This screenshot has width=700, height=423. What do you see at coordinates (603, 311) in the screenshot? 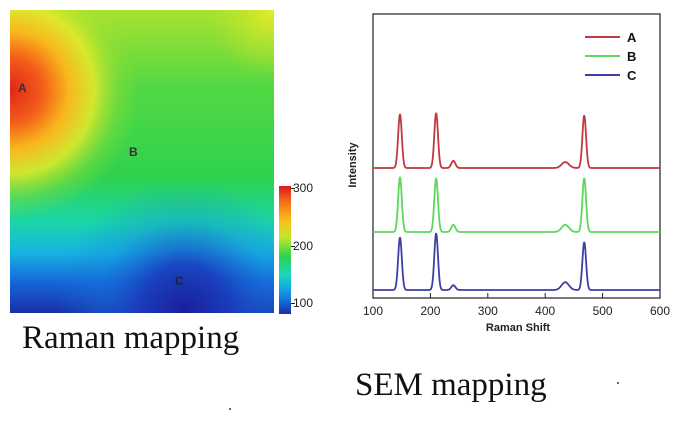
I see `x-tick-label: 500` at bounding box center [603, 311].